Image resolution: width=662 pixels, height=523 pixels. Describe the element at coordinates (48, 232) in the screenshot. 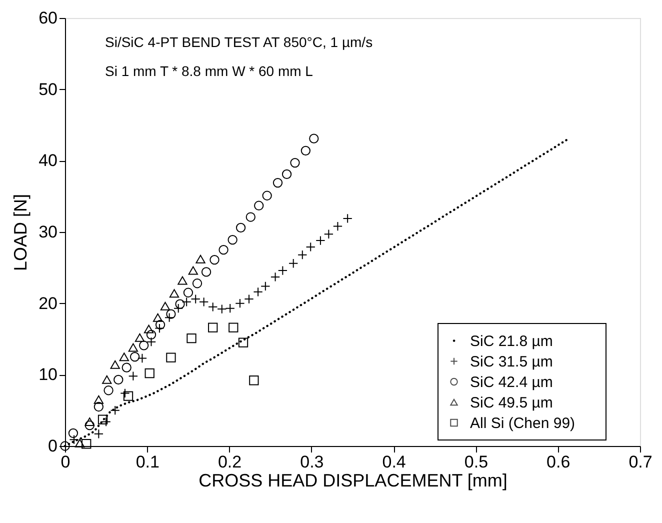

I see `y-tick-label: 30` at that location.